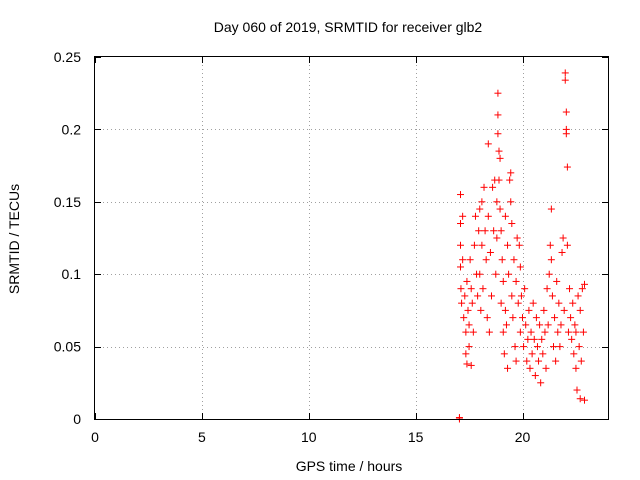 This screenshot has width=640, height=480. Describe the element at coordinates (72, 274) in the screenshot. I see `y-tick-label: 0.1` at that location.